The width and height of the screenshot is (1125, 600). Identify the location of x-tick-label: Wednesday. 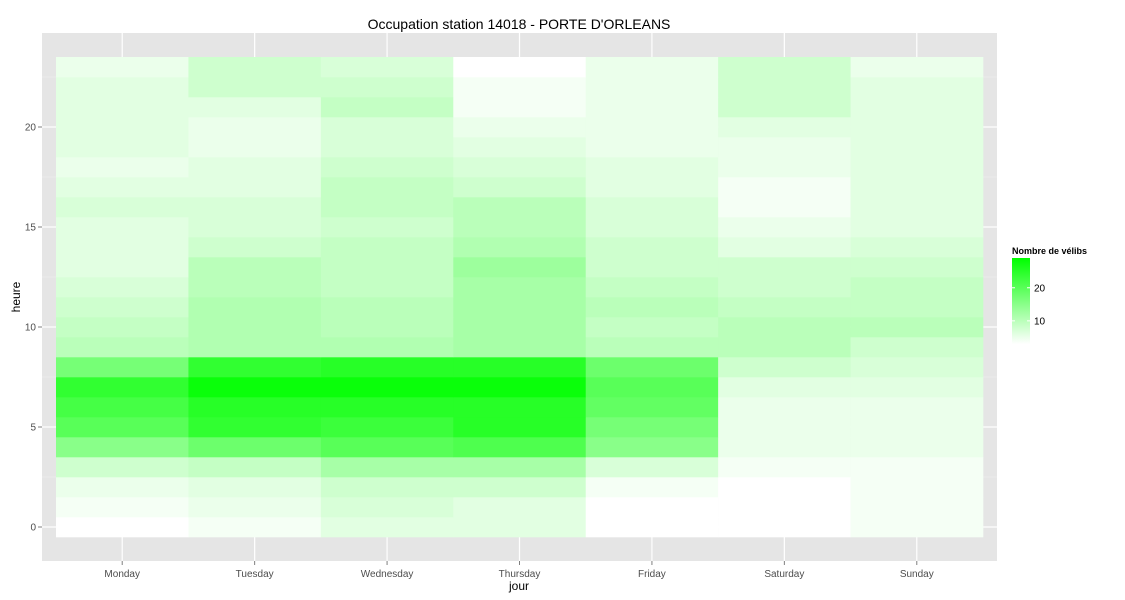
(387, 574).